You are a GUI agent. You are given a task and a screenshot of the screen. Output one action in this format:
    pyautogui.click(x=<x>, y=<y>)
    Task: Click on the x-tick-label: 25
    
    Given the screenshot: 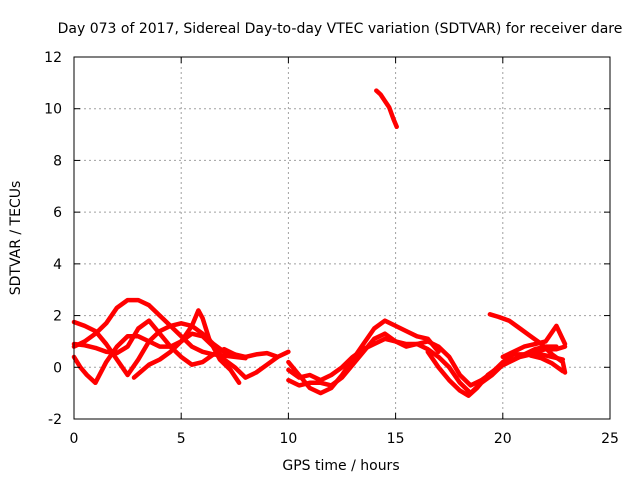 What is the action you would take?
    pyautogui.click(x=610, y=439)
    